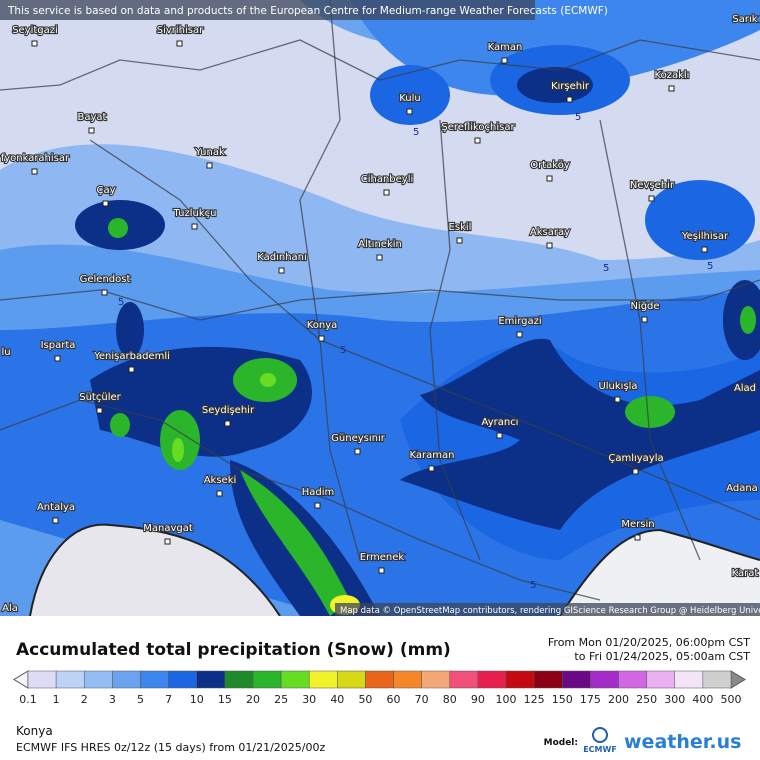  Describe the element at coordinates (562, 699) in the screenshot. I see `colorbar-label: 150` at that location.